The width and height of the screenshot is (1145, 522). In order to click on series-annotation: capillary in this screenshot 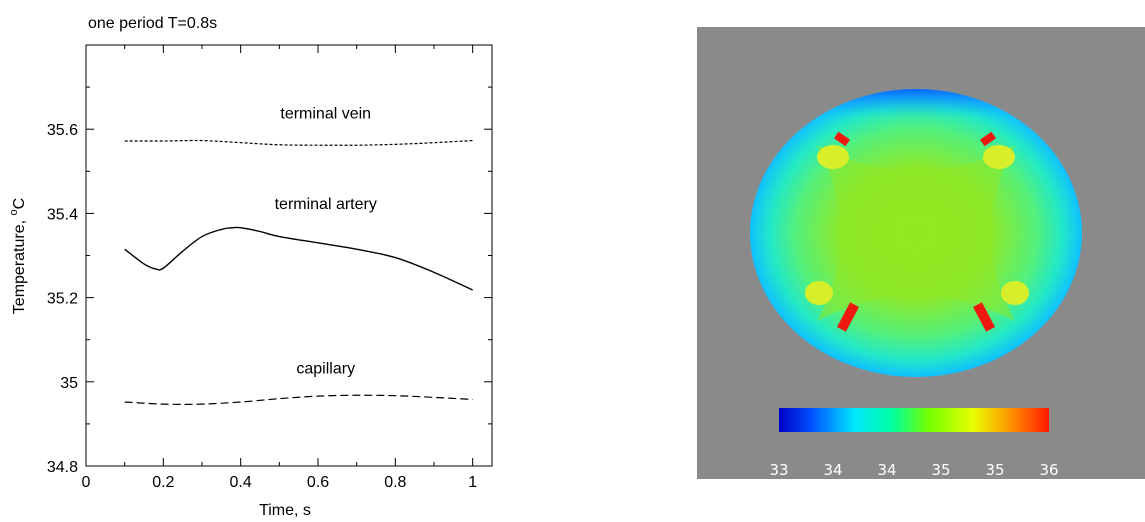, I will do `click(325, 368)`.